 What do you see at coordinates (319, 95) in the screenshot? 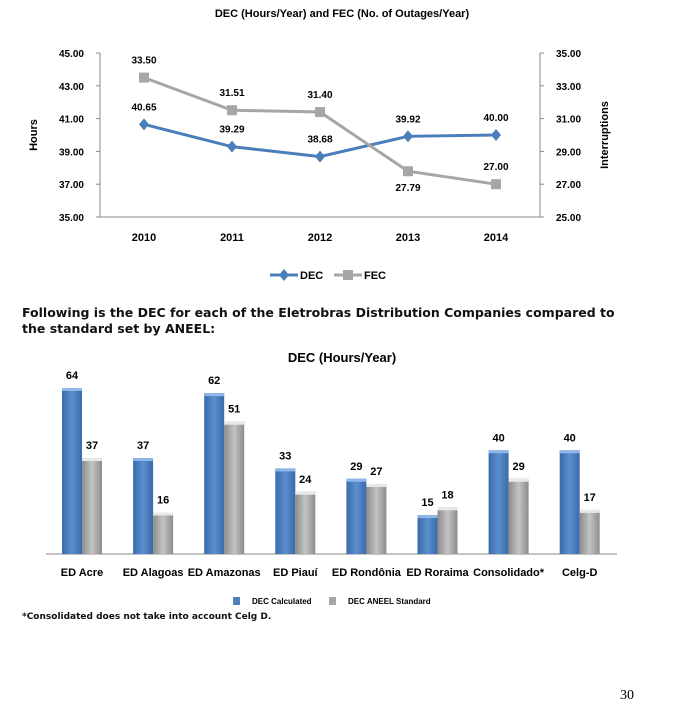
I see `data-label-fec: 31.40` at bounding box center [319, 95].